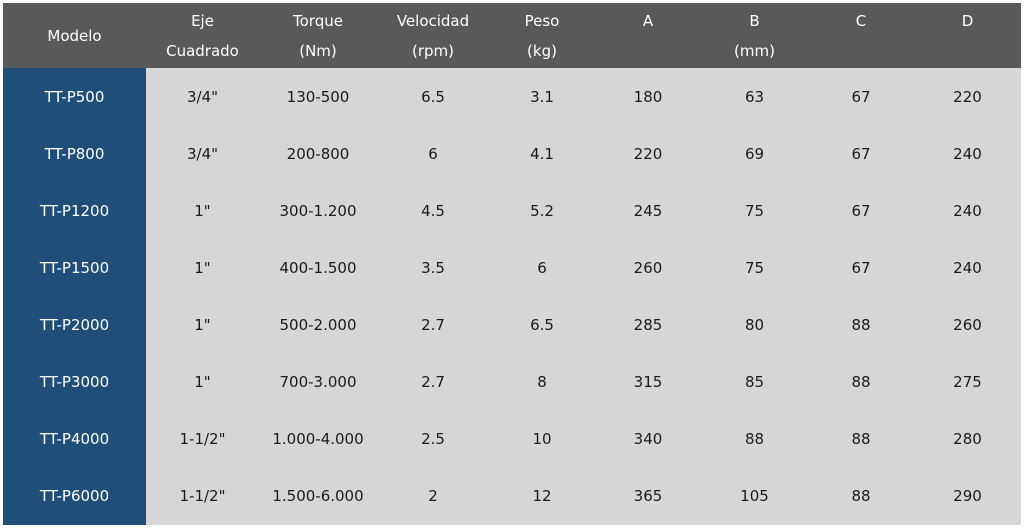 The image size is (1024, 530). I want to click on cell-peso: 10, so click(542, 439).